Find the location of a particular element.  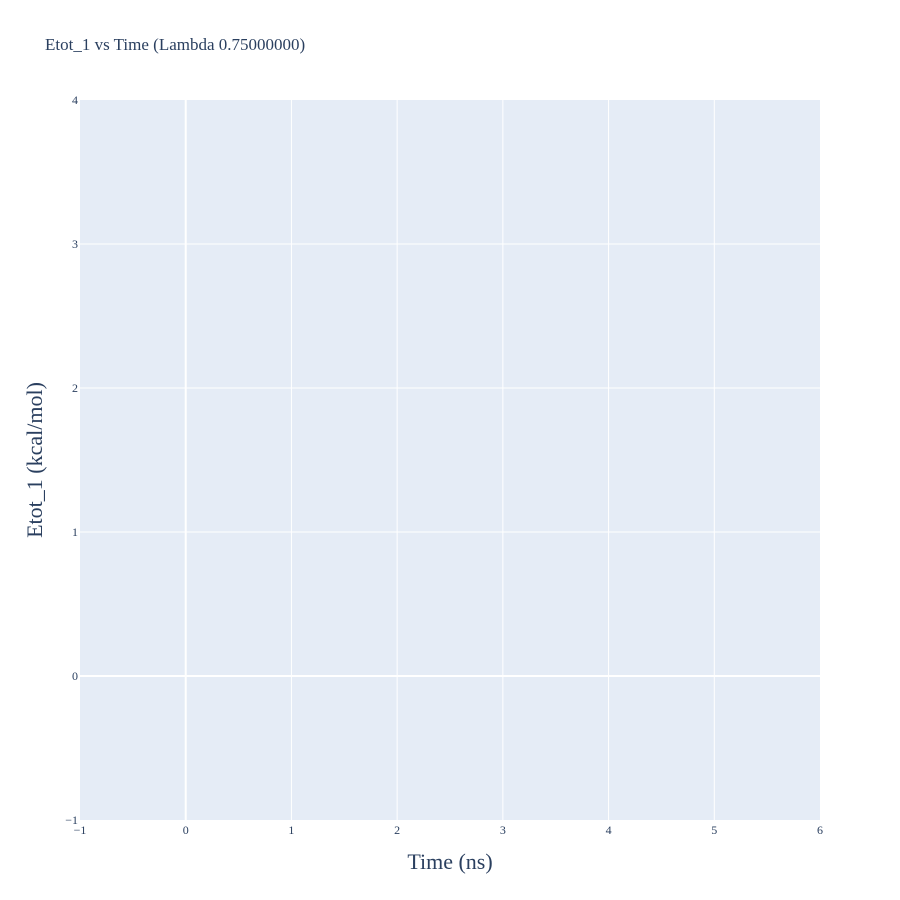

x-tick-label: 0 is located at coordinates (186, 830).